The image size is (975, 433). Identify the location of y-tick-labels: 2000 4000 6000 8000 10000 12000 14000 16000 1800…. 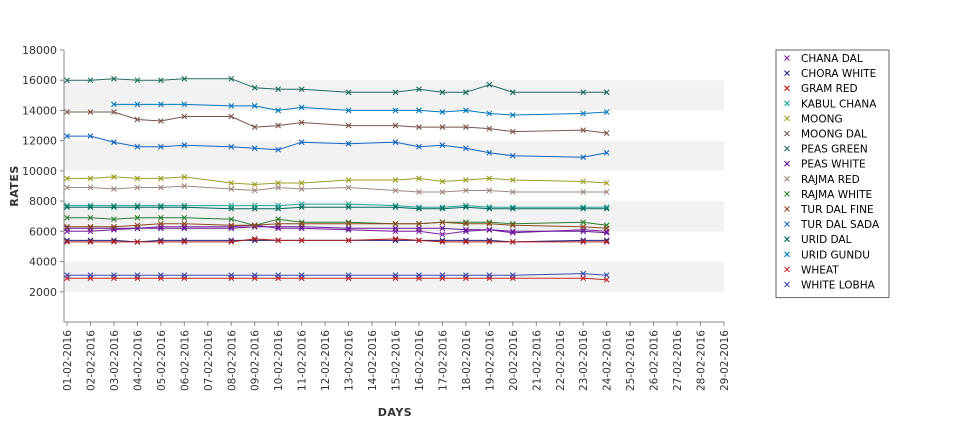
(43, 171).